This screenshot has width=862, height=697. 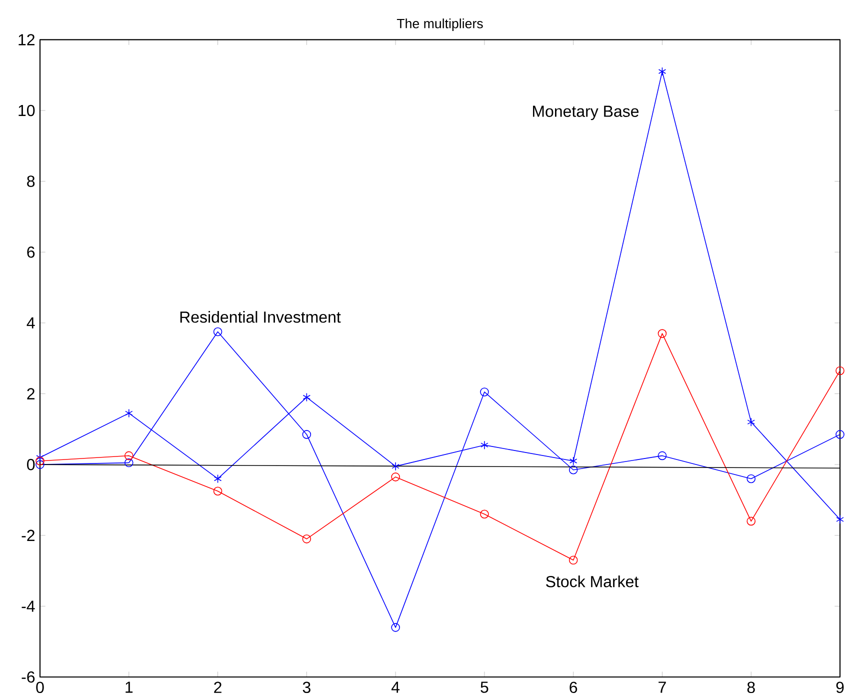 I want to click on x-tick-label: 4, so click(x=395, y=686).